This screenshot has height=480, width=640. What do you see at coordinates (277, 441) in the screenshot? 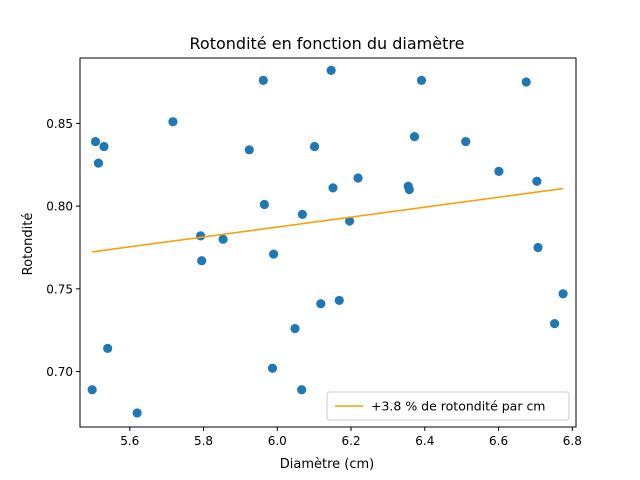
I see `x-tick-label: 6.0` at bounding box center [277, 441].